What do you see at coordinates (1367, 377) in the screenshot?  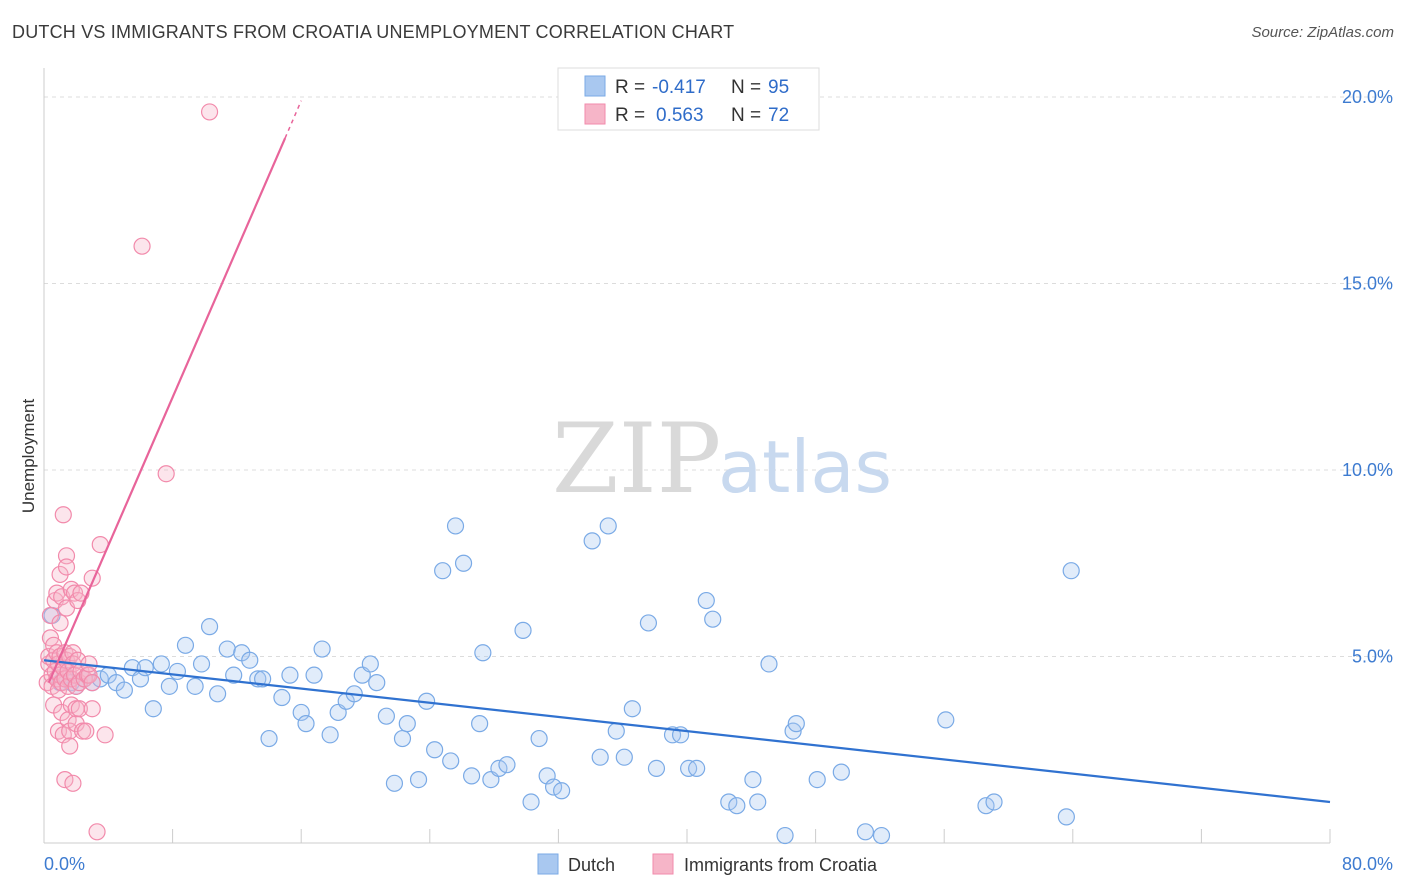 I see `y-tick-labels: 5.0% 10.0% 15.0% 20.0%` at bounding box center [1367, 377].